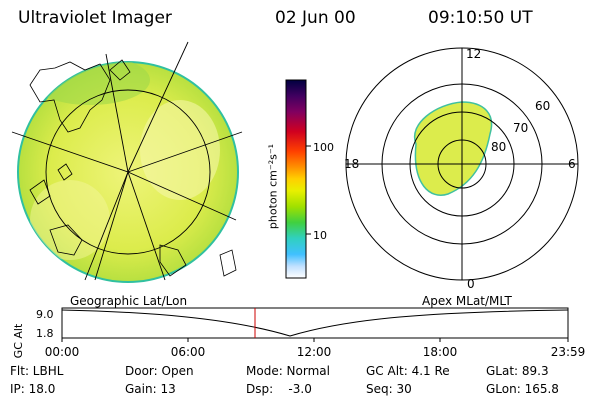 This screenshot has width=600, height=400. I want to click on info-dsp: Dsp: -3.0, so click(279, 389).